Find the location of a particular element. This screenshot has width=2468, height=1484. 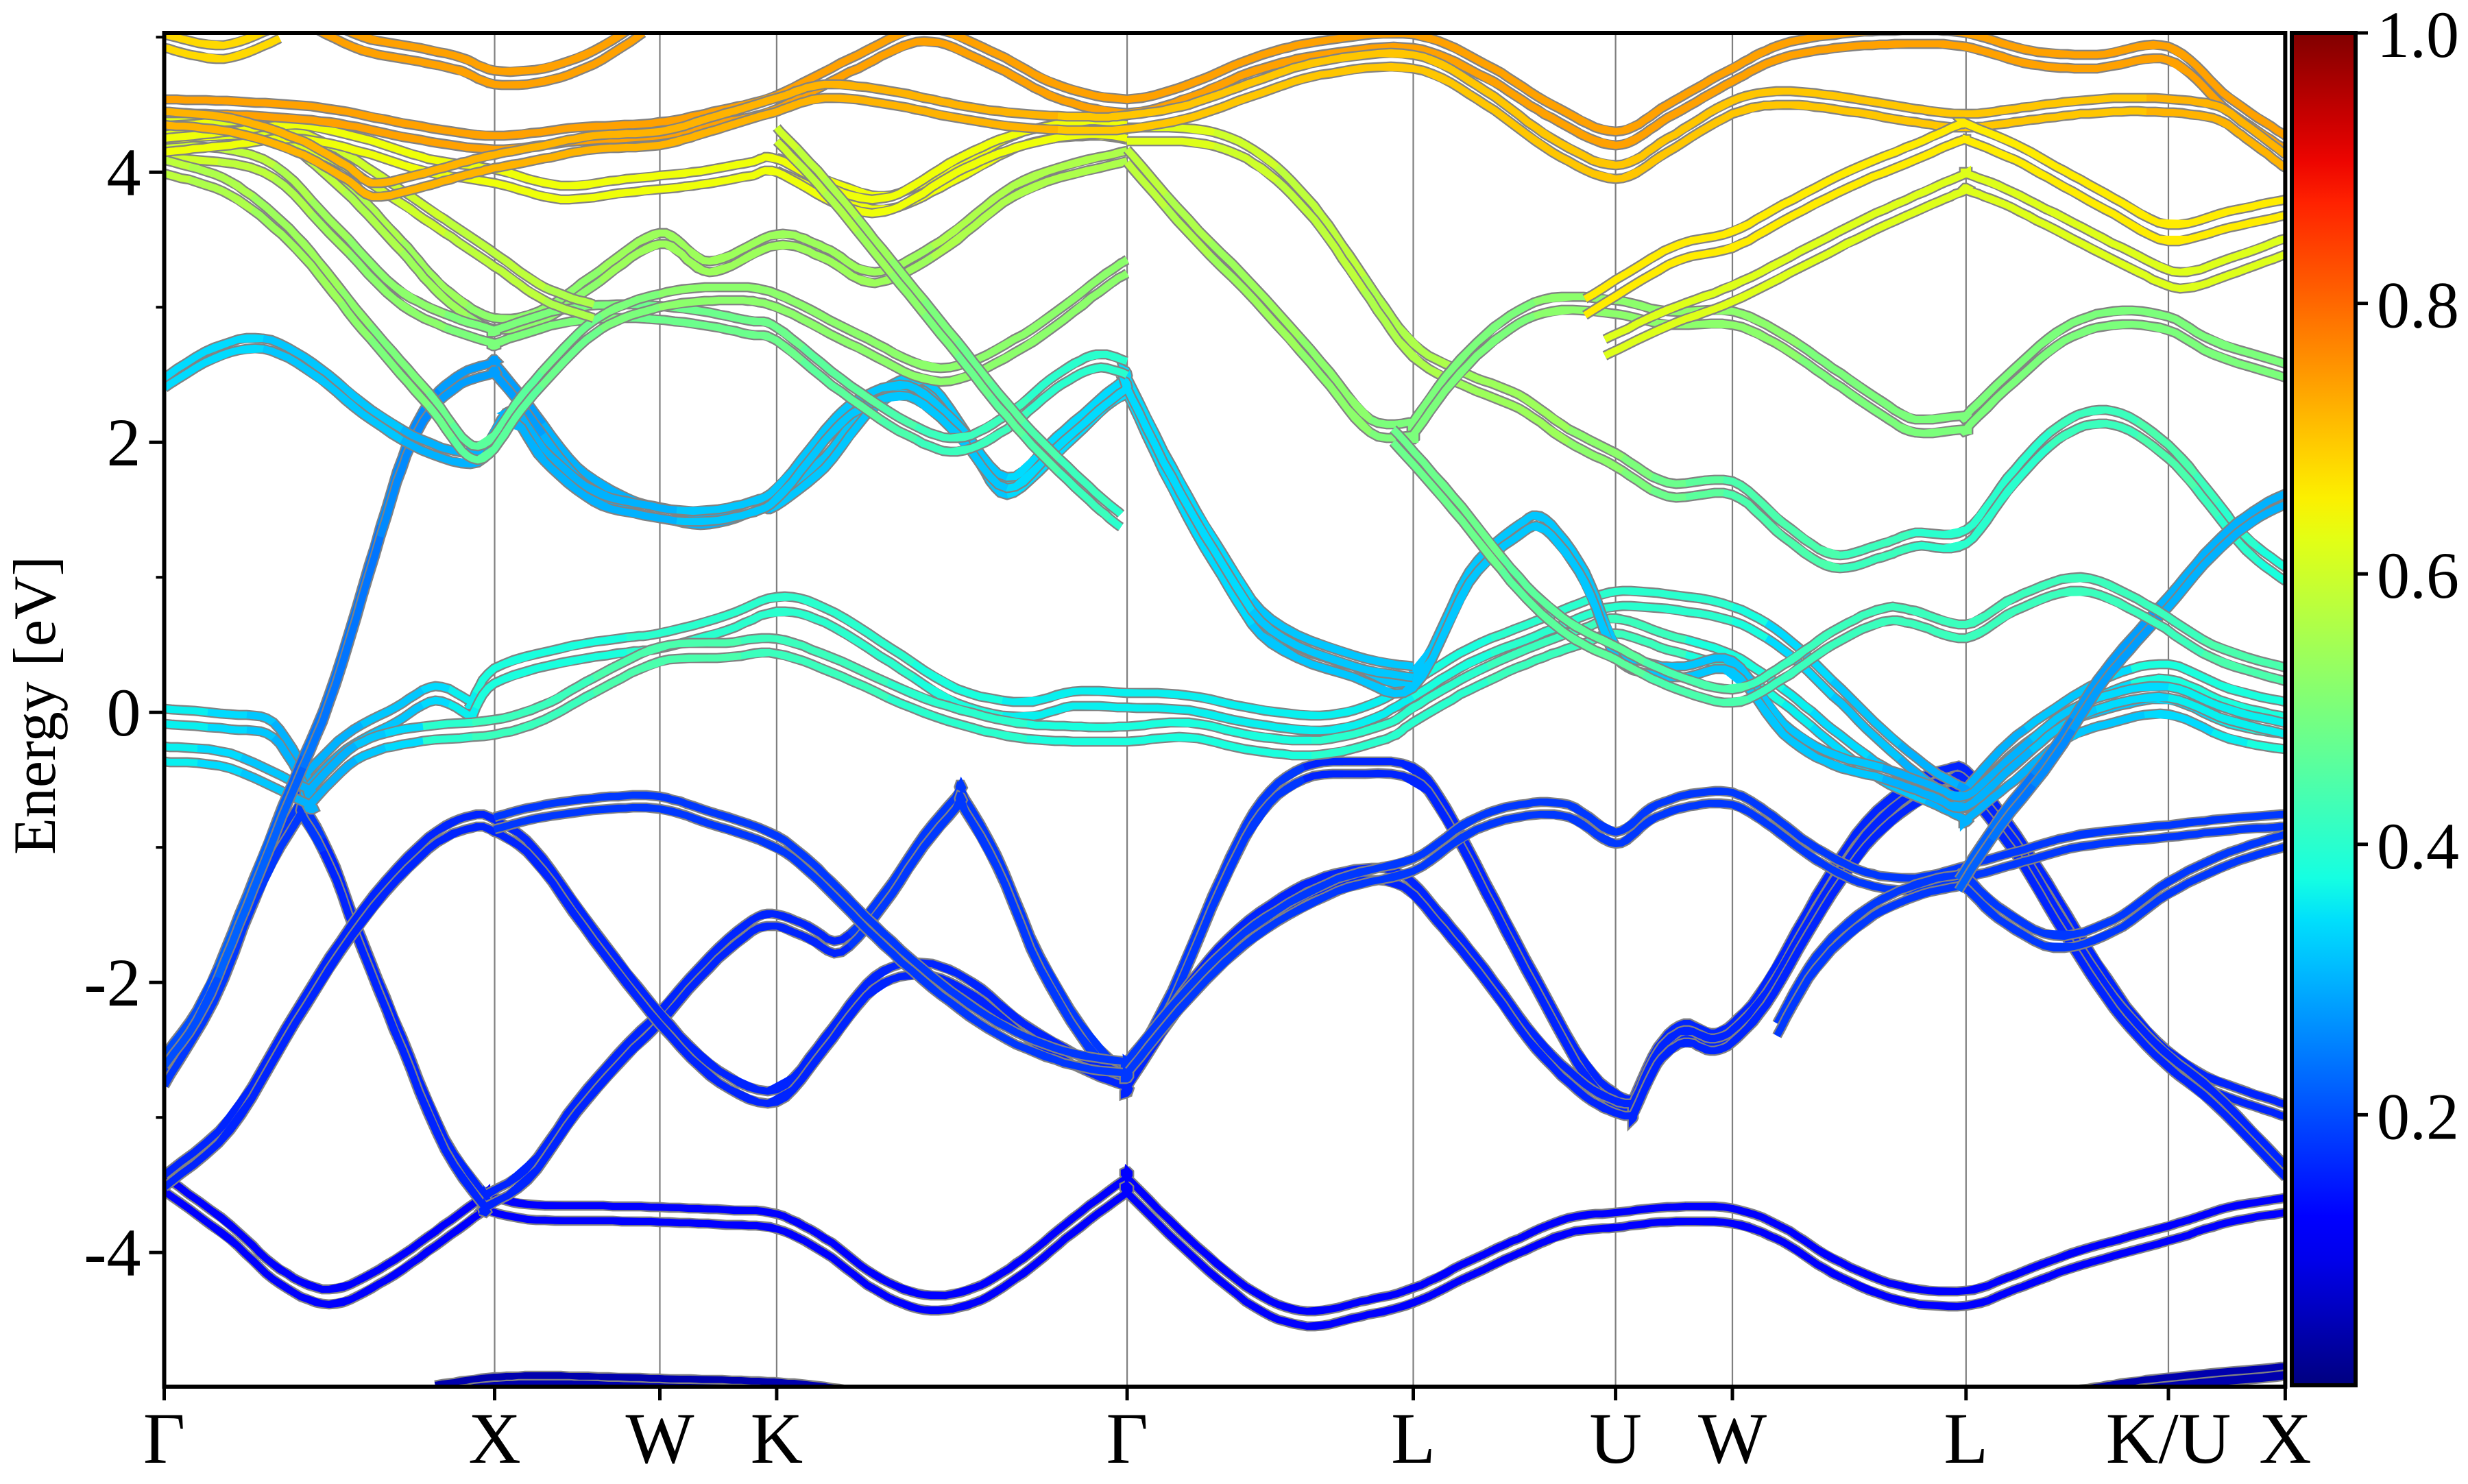

svg-text: 1.0 is located at coordinates (2418, 35).